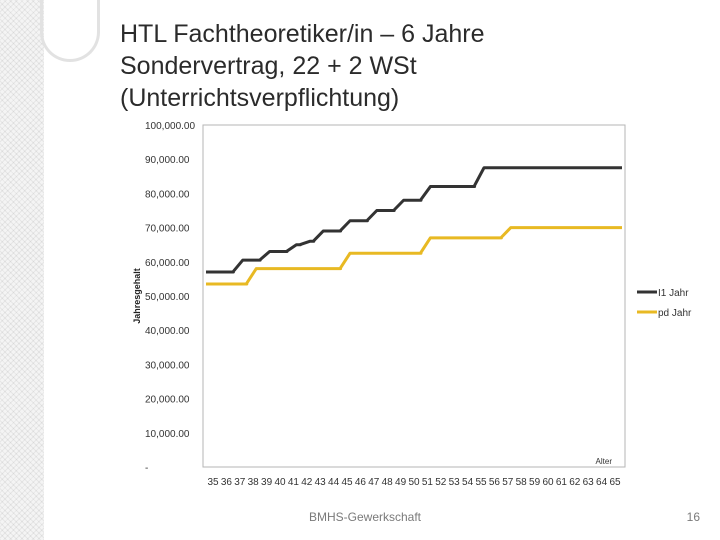  I want to click on legend-label-i1-jahr: I1 Jahr, so click(673, 293).